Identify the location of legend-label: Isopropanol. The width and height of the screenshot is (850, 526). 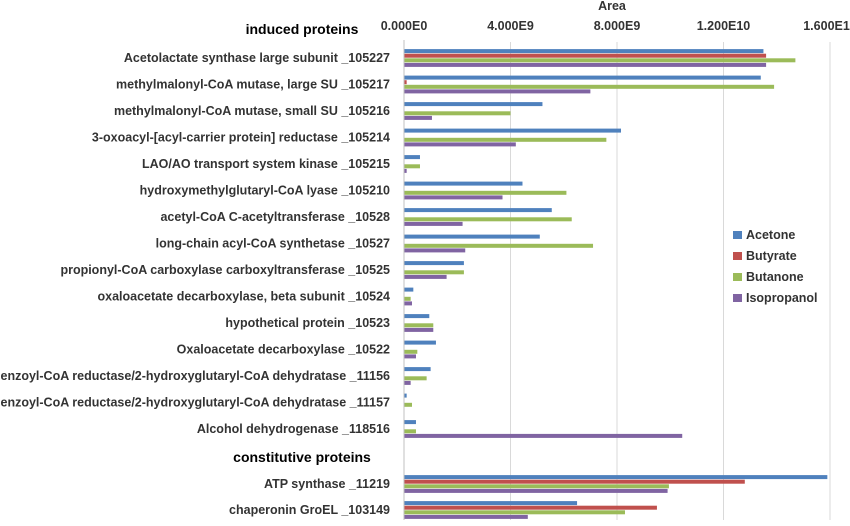
(782, 298).